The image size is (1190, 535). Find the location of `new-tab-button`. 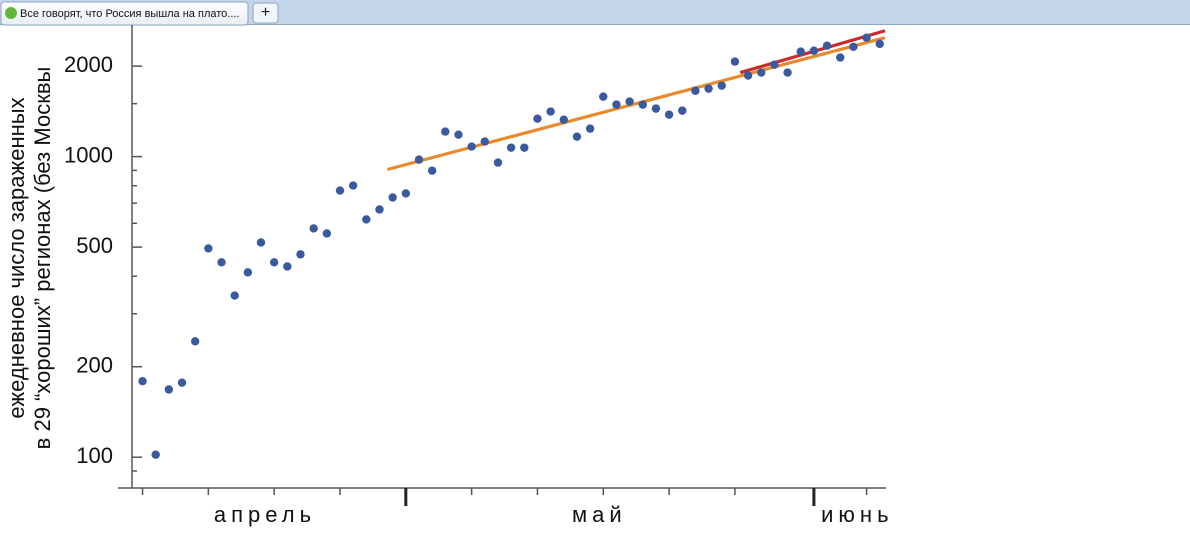

new-tab-button is located at coordinates (265, 13).